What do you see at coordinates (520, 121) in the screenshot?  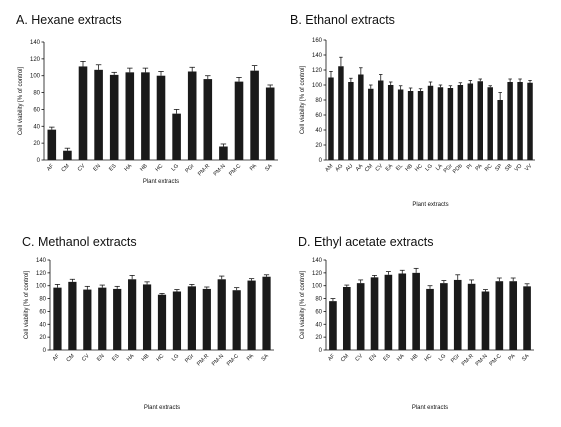 I see `bar-vo` at bounding box center [520, 121].